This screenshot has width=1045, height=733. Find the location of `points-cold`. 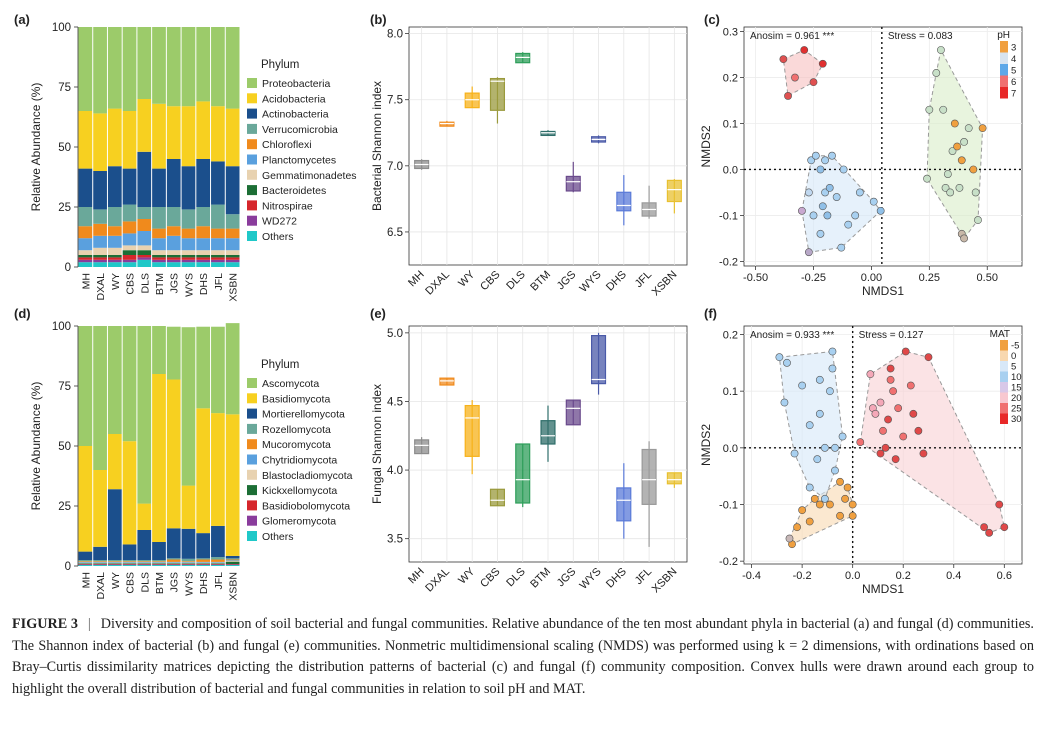

points-cold is located at coordinates (821, 513).